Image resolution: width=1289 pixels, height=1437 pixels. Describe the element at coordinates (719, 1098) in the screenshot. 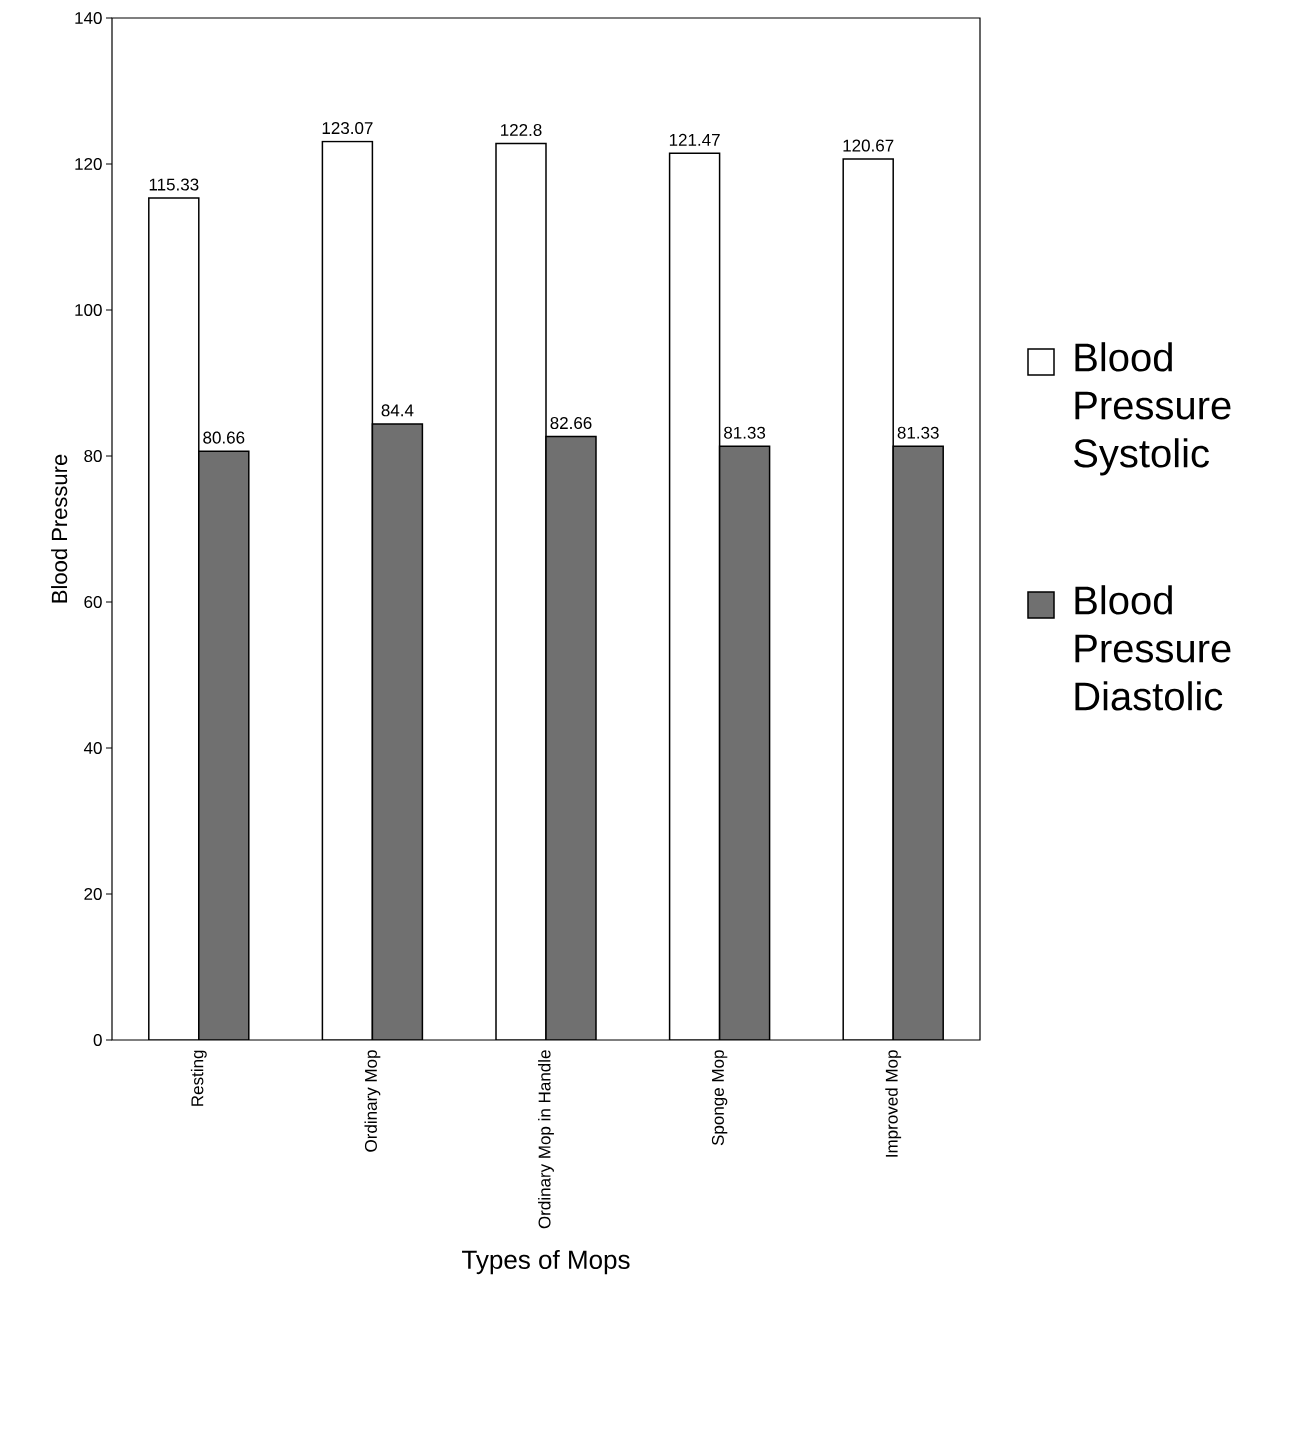

I see `x-tick-label: Sponge Mop` at that location.